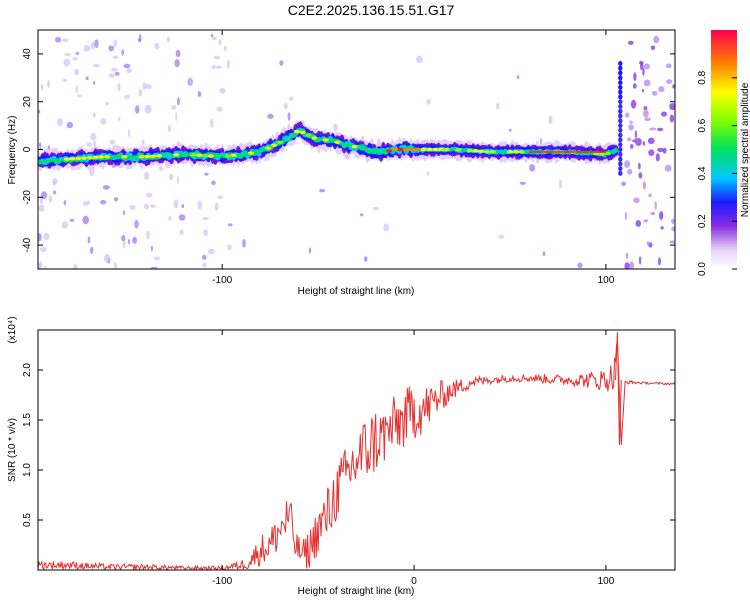  Describe the element at coordinates (27, 54) in the screenshot. I see `y-tick-label: 40` at that location.